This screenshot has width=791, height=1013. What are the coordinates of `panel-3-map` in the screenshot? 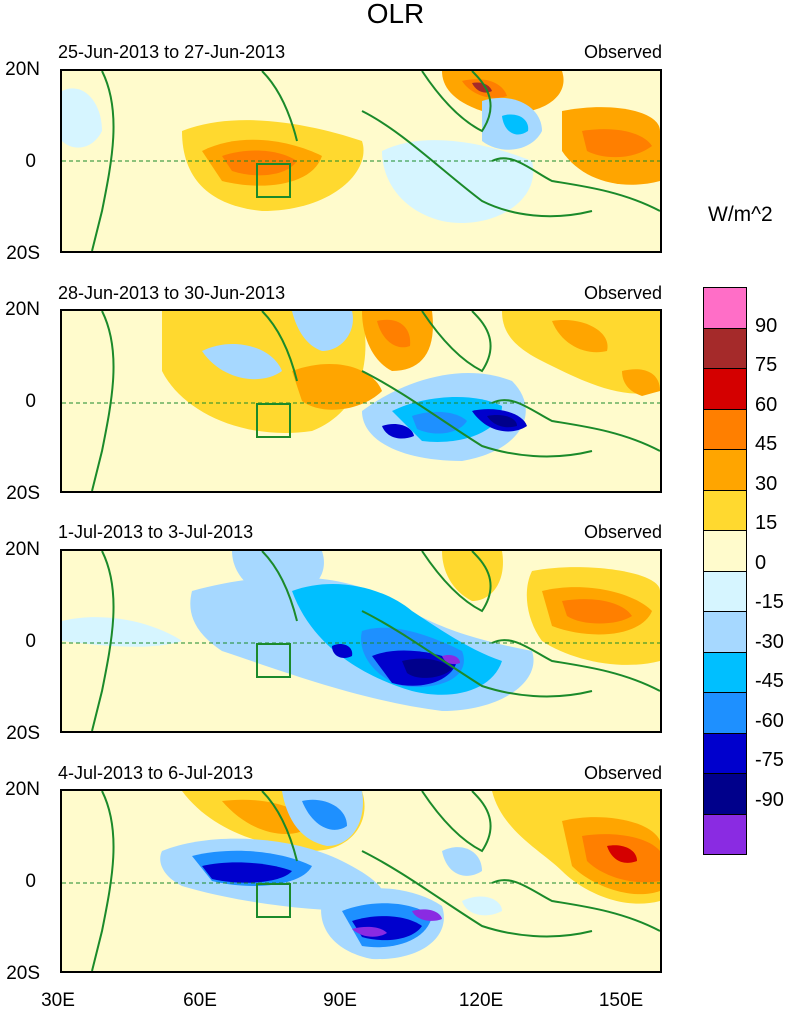 It's located at (361, 641).